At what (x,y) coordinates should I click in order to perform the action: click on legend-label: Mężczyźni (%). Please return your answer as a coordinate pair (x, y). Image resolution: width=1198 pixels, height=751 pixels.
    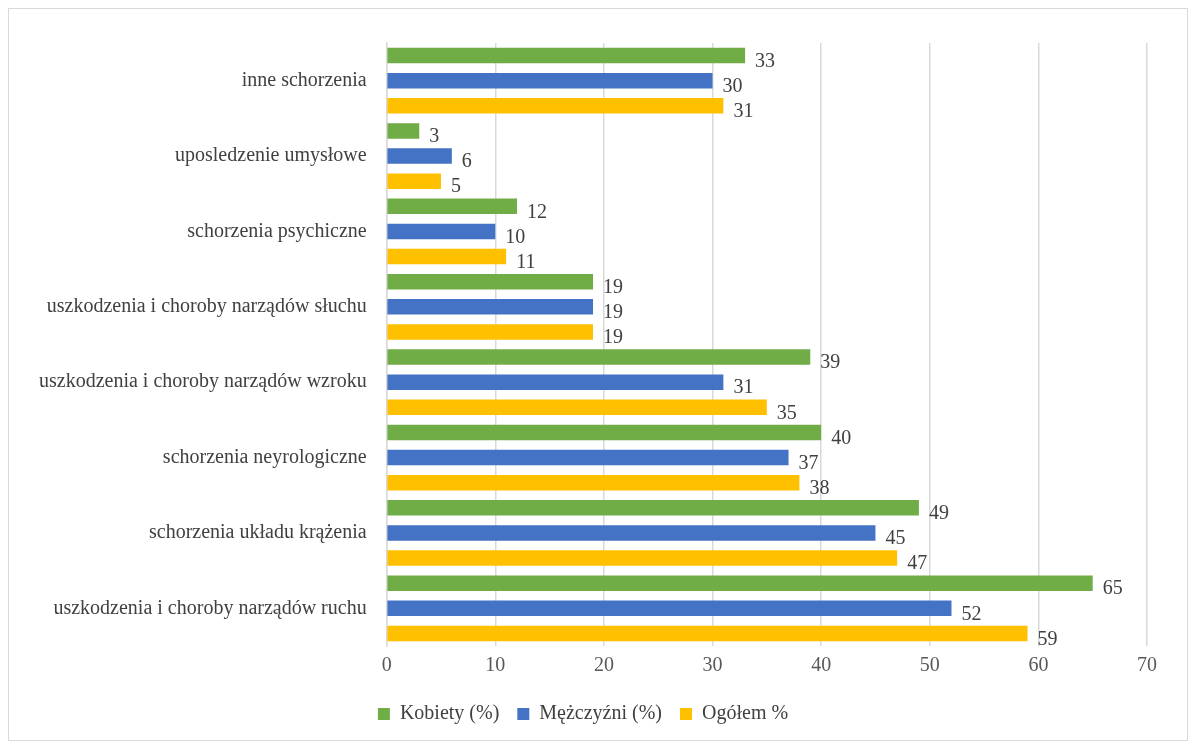
    Looking at the image, I should click on (601, 713).